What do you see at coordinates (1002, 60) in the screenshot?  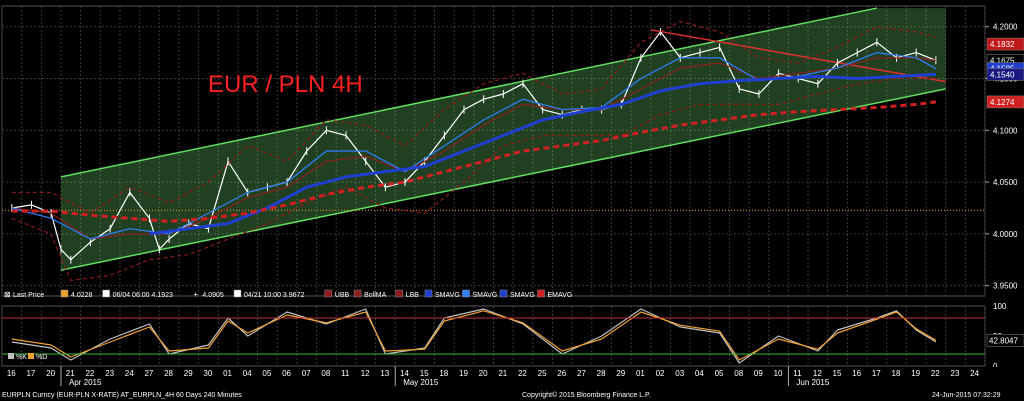 I see `price-tag-label: 4.1675` at bounding box center [1002, 60].